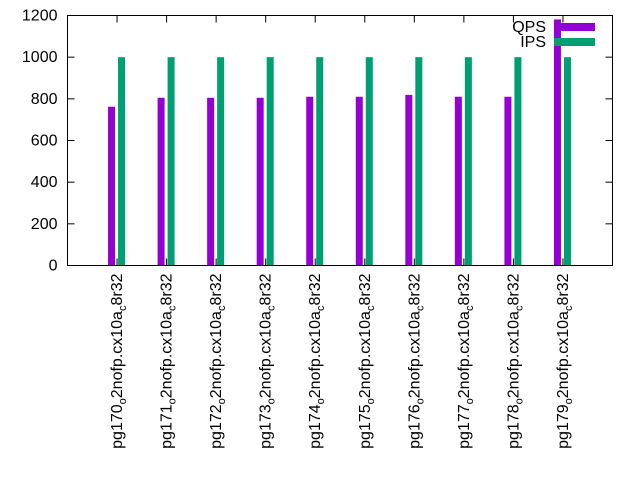 This screenshot has width=640, height=480. I want to click on x-tick-label: pg175o2nofp.cx10ac8r32, so click(367, 360).